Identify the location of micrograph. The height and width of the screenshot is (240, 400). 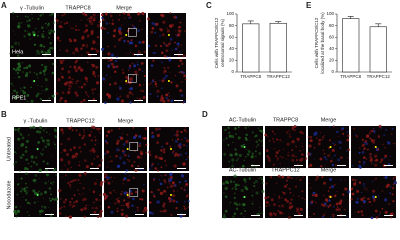
(285, 197).